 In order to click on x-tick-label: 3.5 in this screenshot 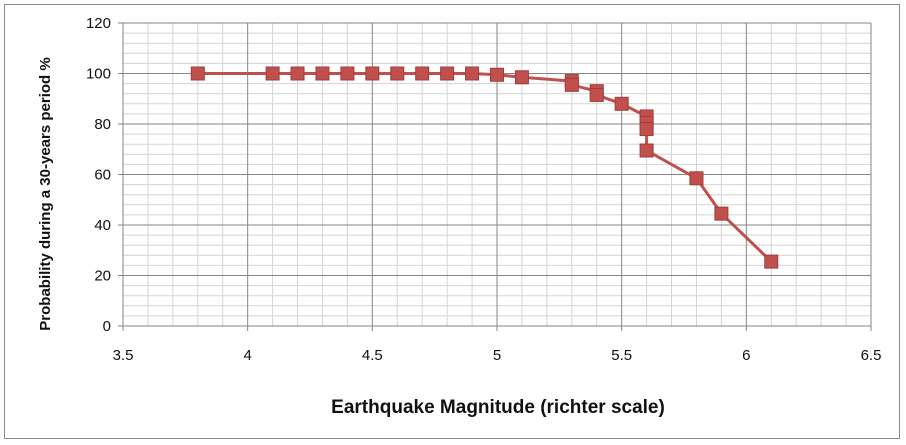, I will do `click(123, 355)`.